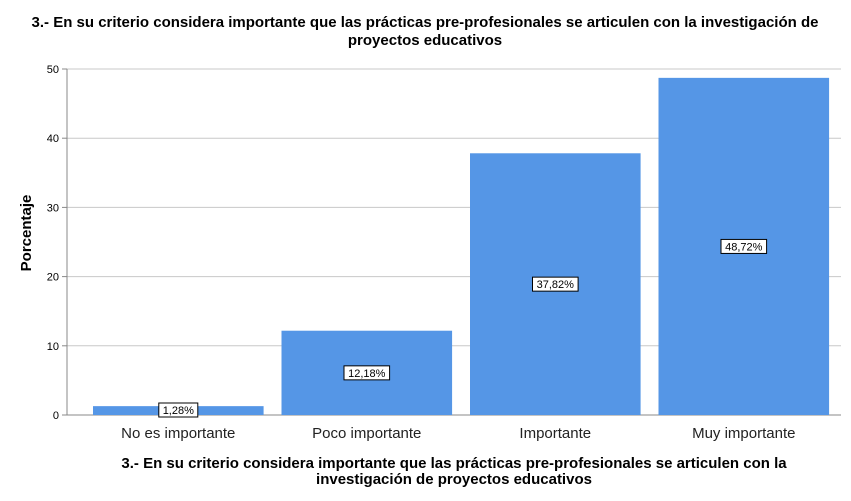  I want to click on category-label-1: Poco importante, so click(366, 433).